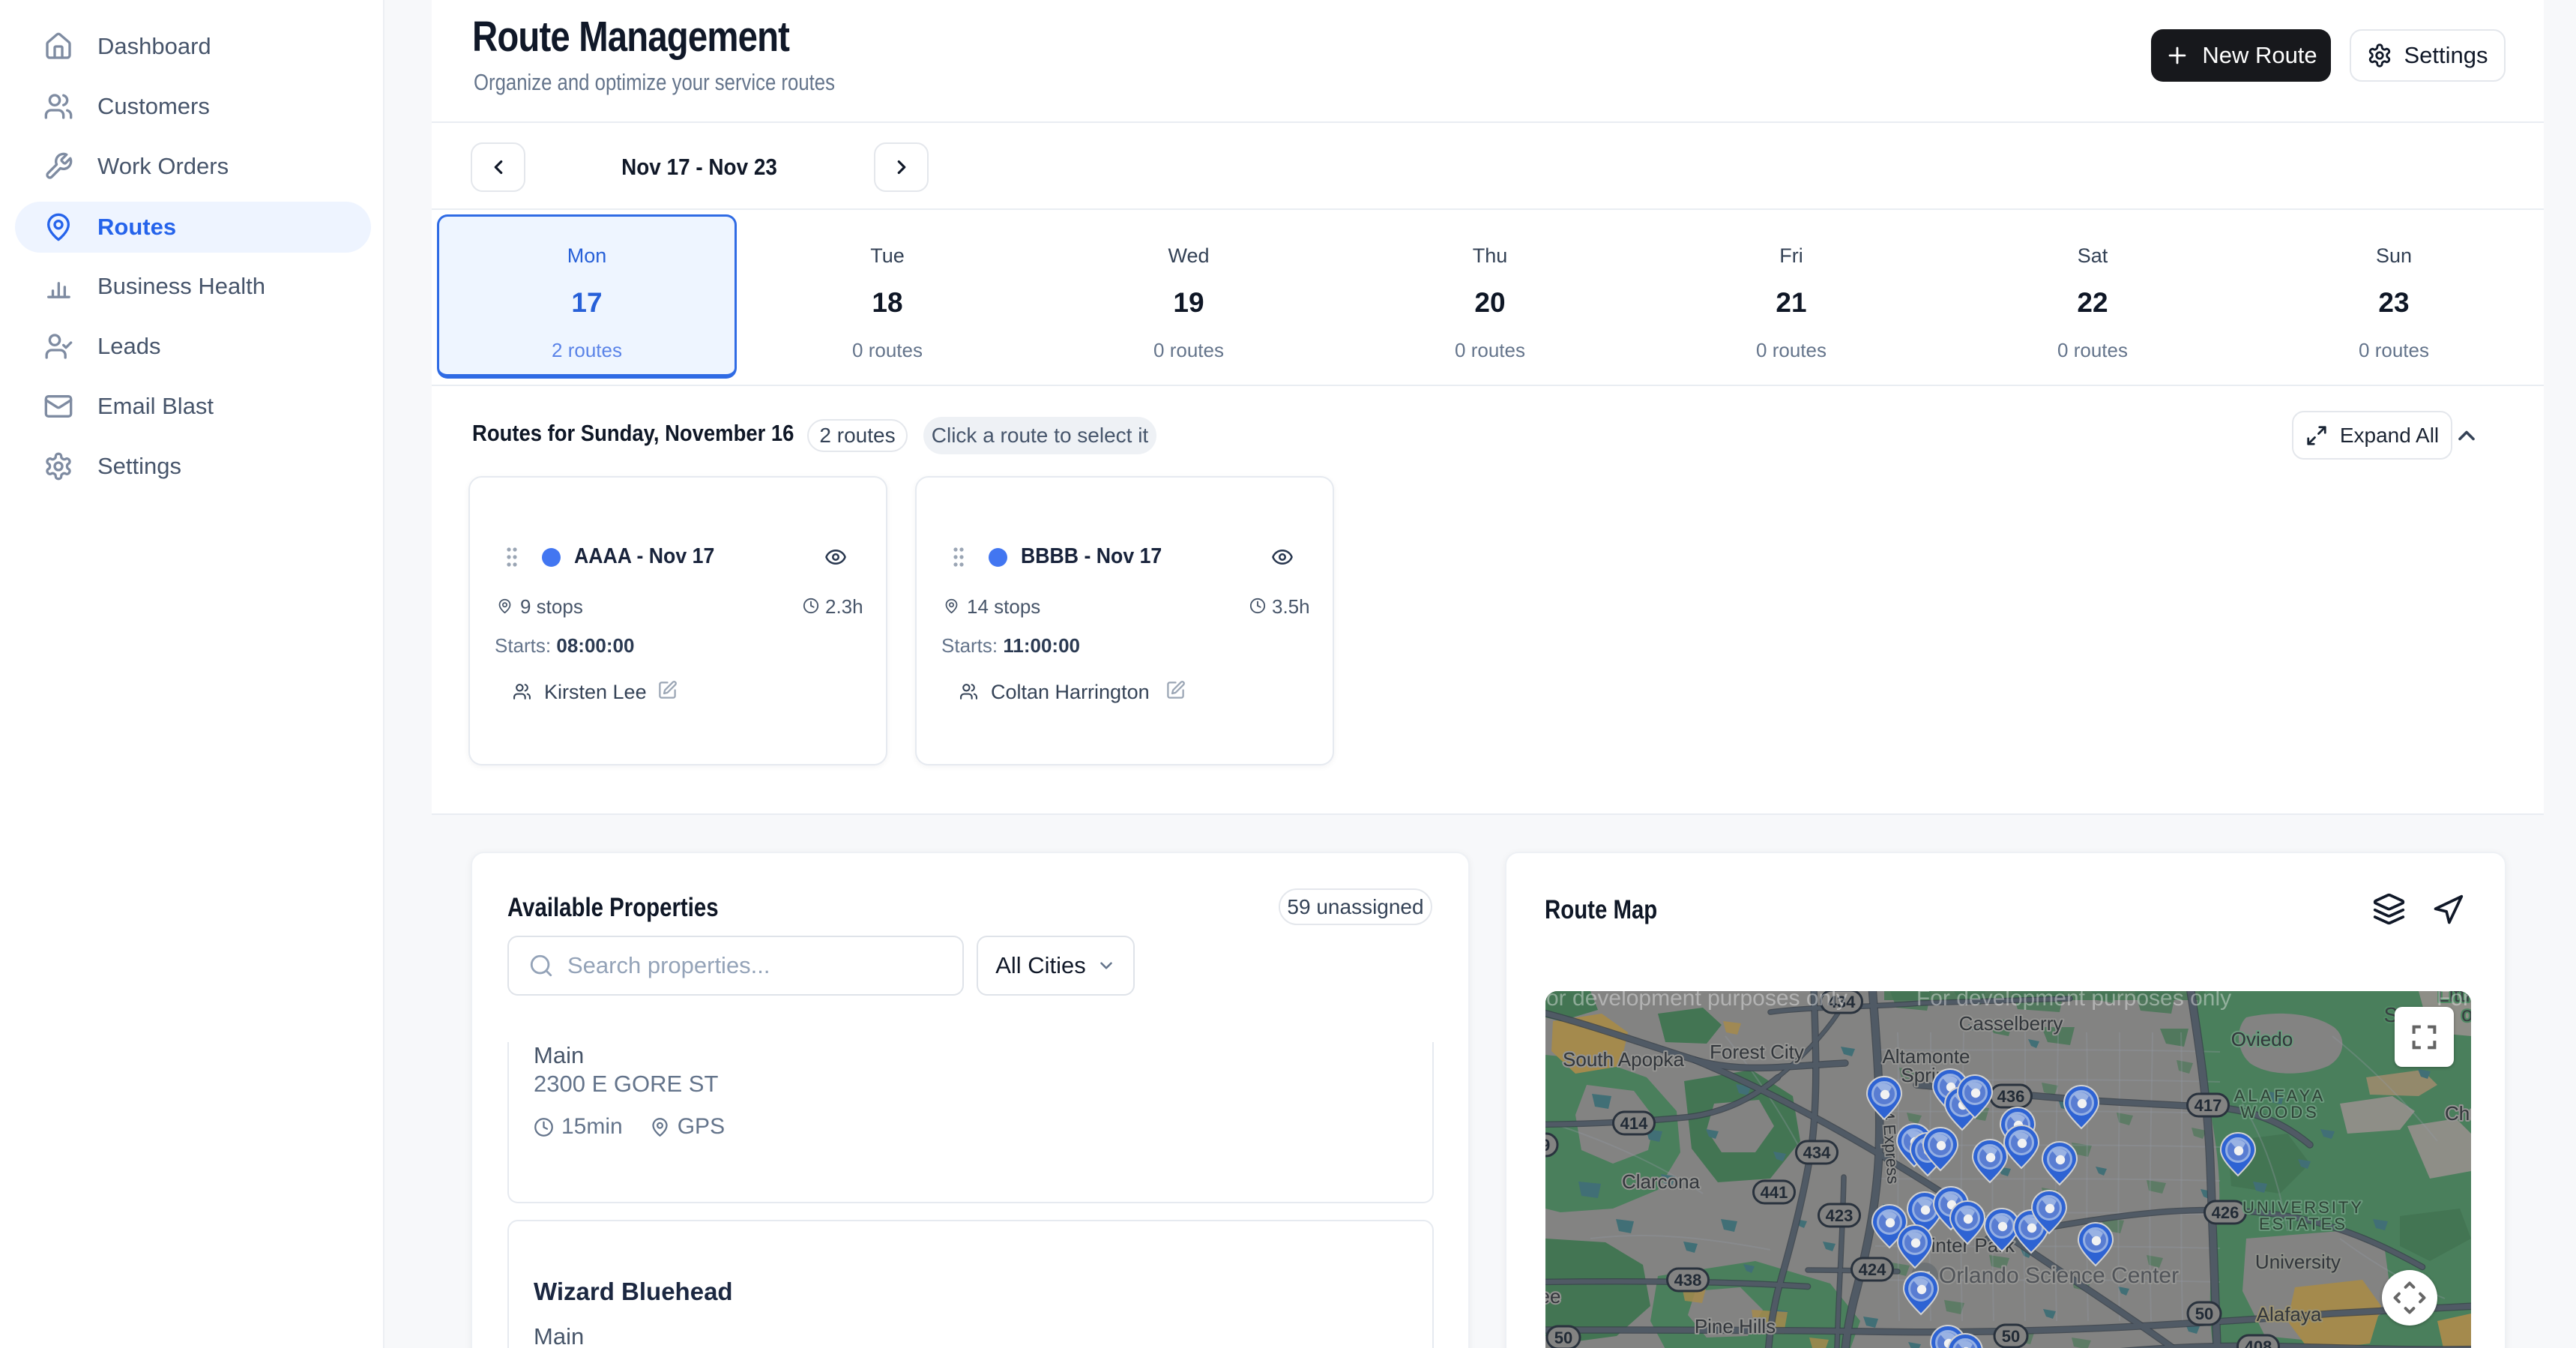 Image resolution: width=2576 pixels, height=1348 pixels. Describe the element at coordinates (1688, 1280) in the screenshot. I see `svg-text: 438` at that location.